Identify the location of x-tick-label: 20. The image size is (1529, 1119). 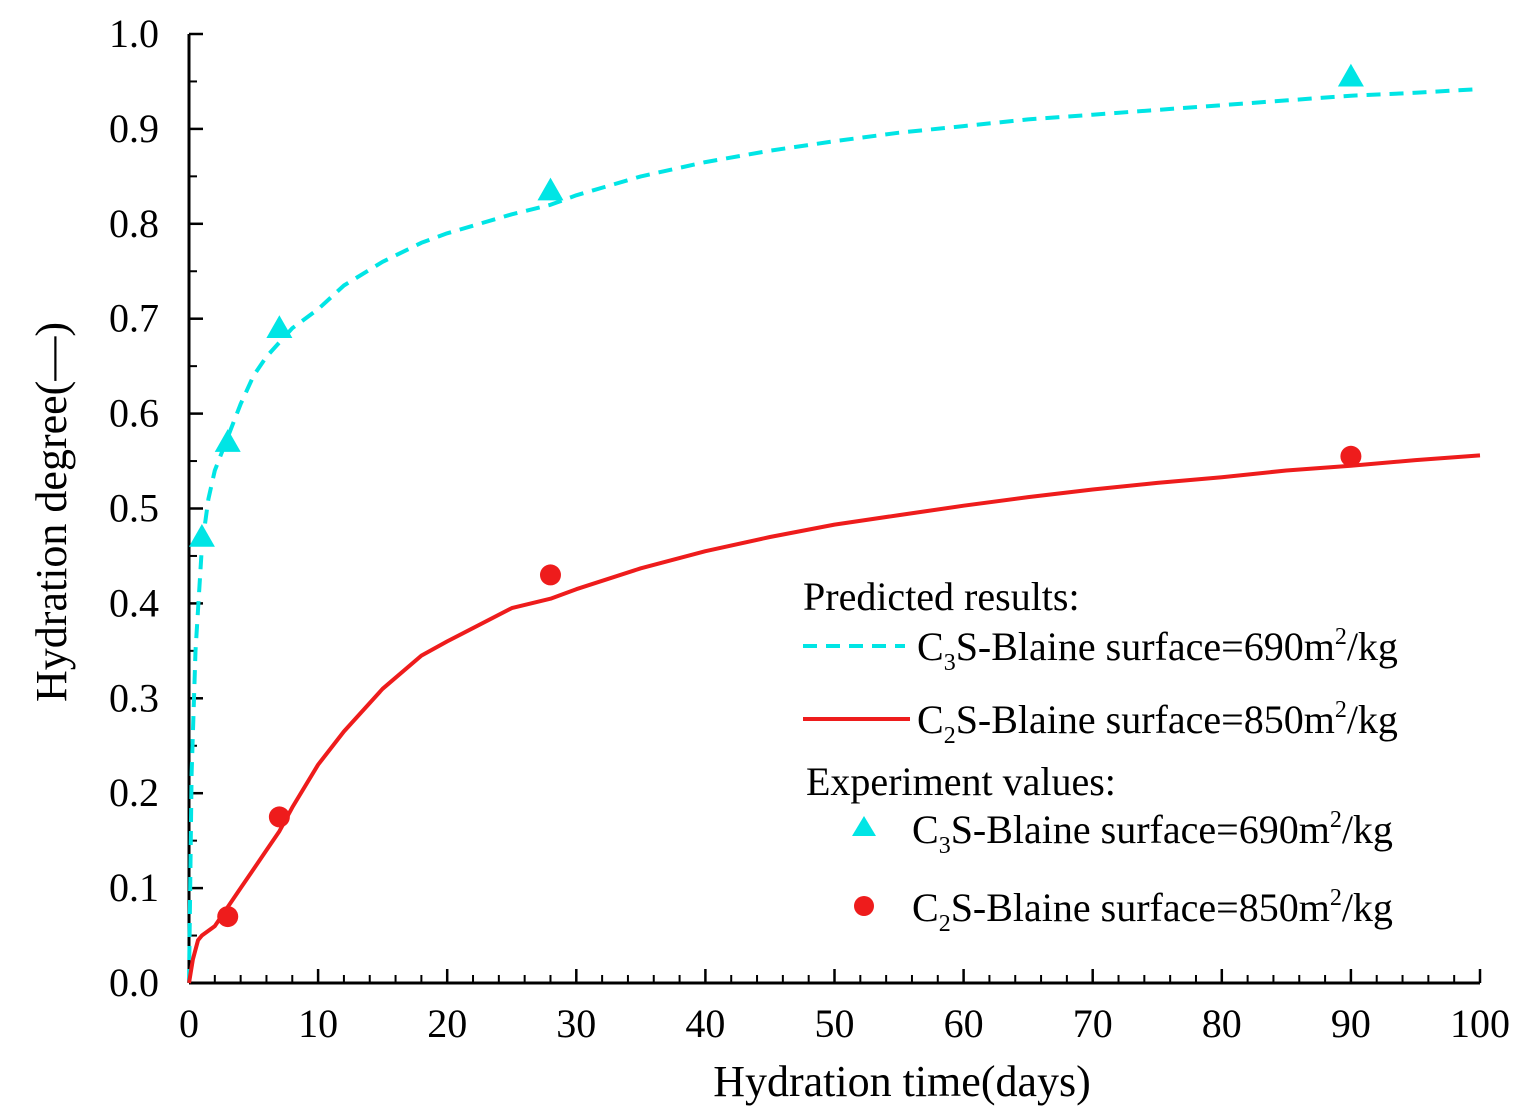
(447, 1023).